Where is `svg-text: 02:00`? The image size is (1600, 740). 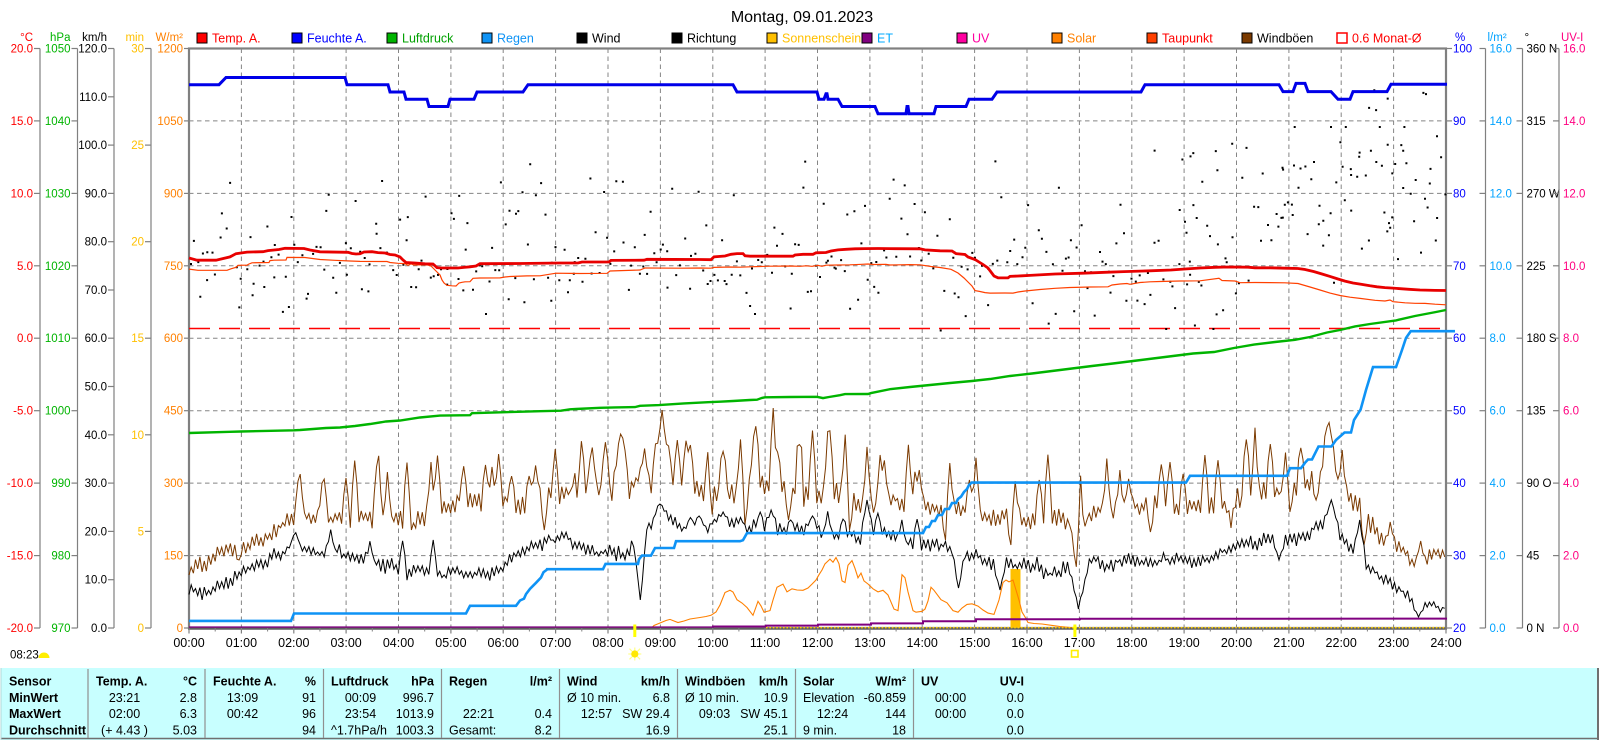
svg-text: 02:00 is located at coordinates (293, 643).